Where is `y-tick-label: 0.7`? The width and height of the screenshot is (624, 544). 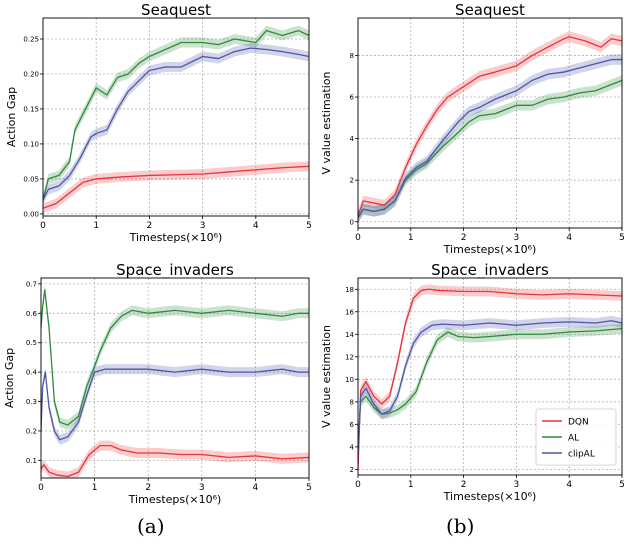 y-tick-label: 0.7 is located at coordinates (31, 284).